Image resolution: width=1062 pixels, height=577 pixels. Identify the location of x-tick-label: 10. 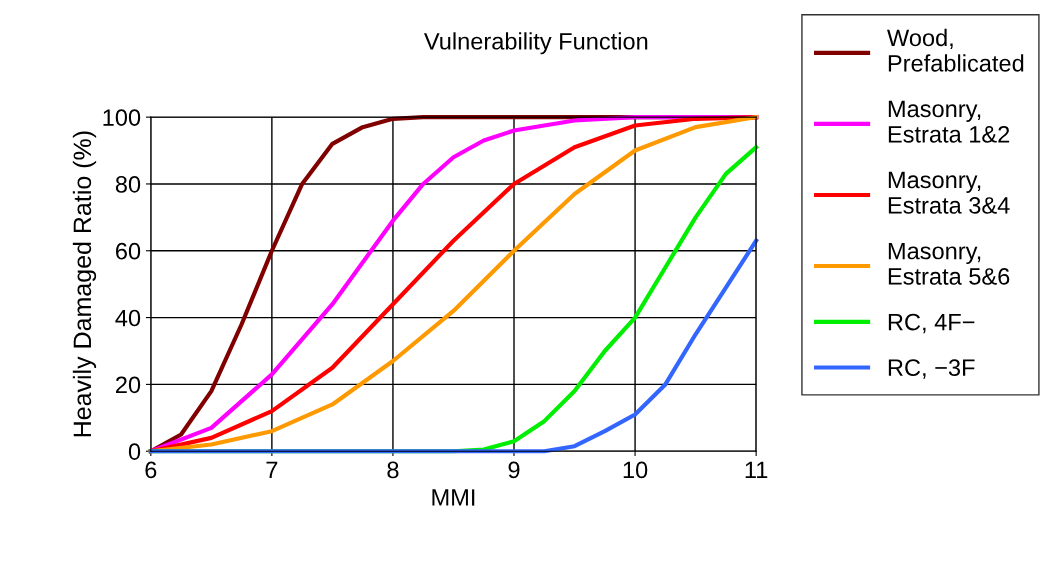
(635, 470).